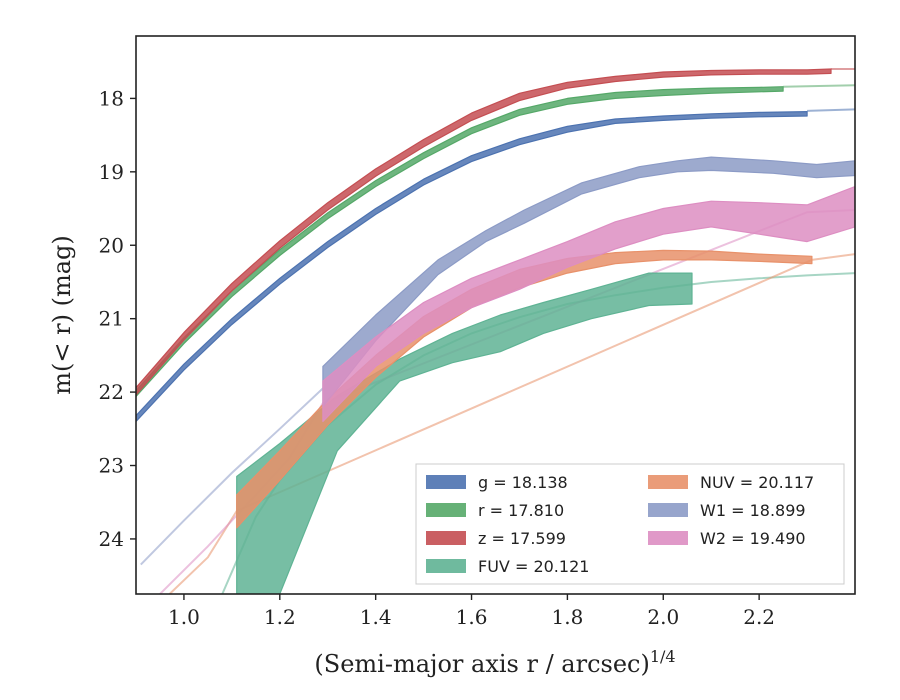  Describe the element at coordinates (472, 617) in the screenshot. I see `x-tick-label: 1.6` at that location.